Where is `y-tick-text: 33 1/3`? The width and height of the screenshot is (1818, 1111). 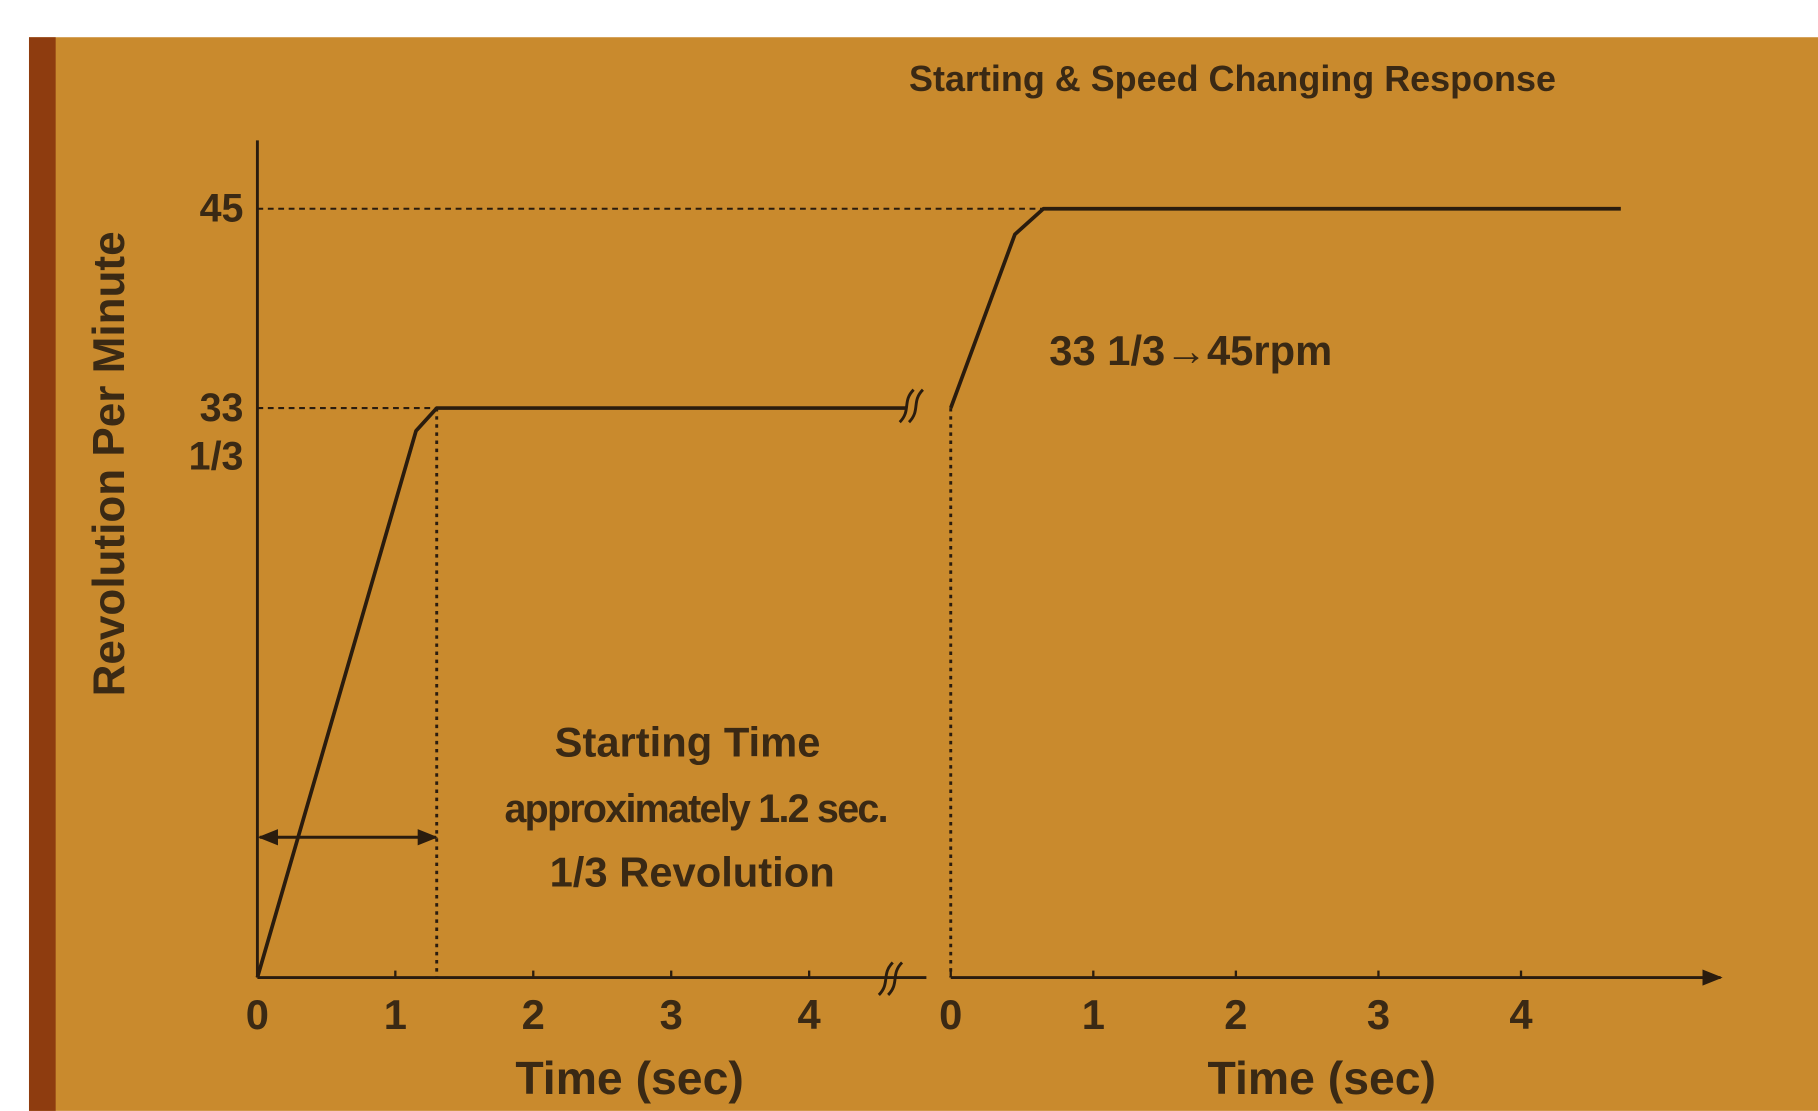 y-tick-text: 33 1/3 is located at coordinates (216, 432).